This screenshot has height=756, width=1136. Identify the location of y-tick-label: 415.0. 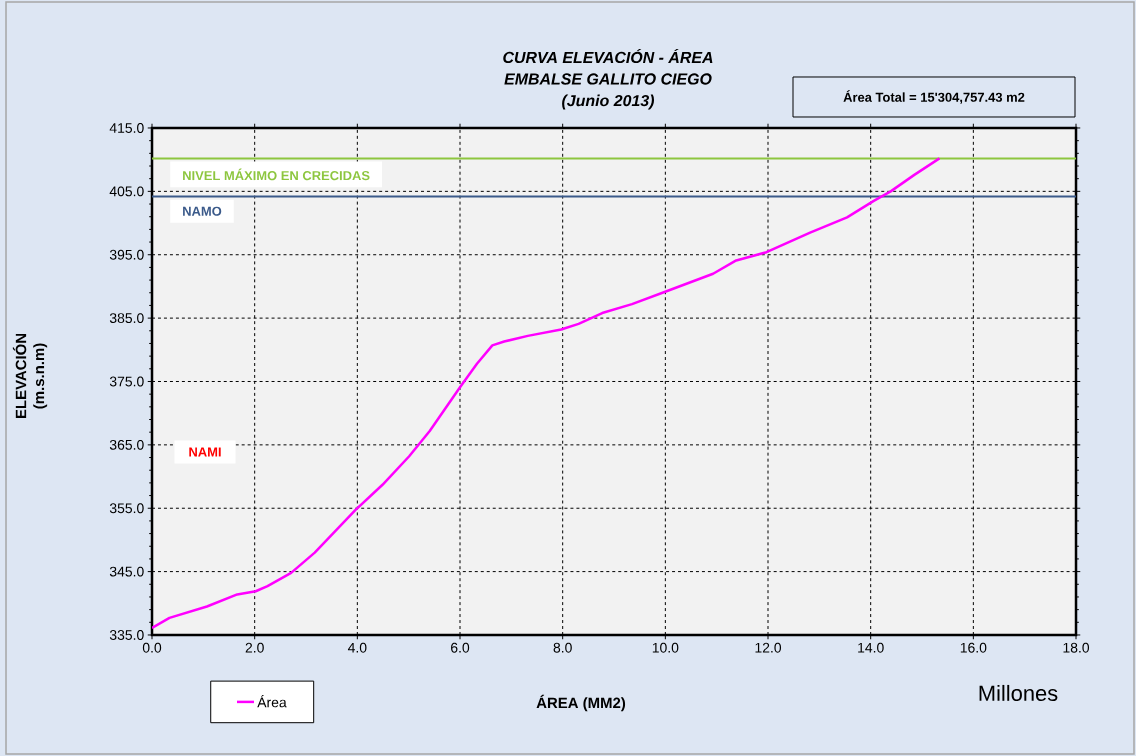
(126, 128).